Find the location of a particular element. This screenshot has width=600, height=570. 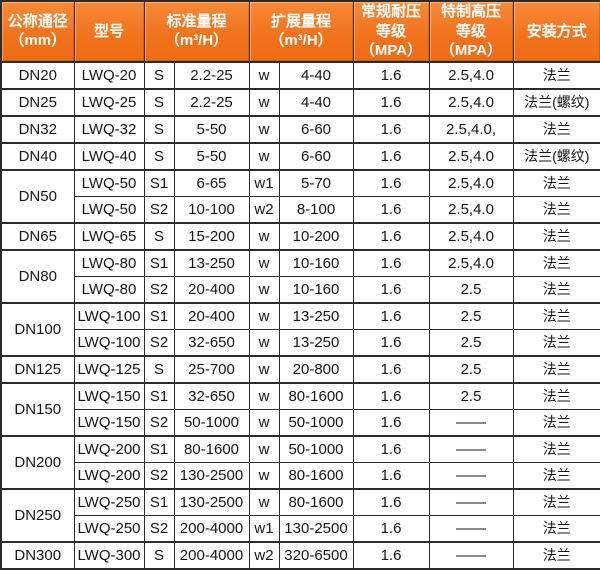

model-cell: LWQ-80 is located at coordinates (109, 262).